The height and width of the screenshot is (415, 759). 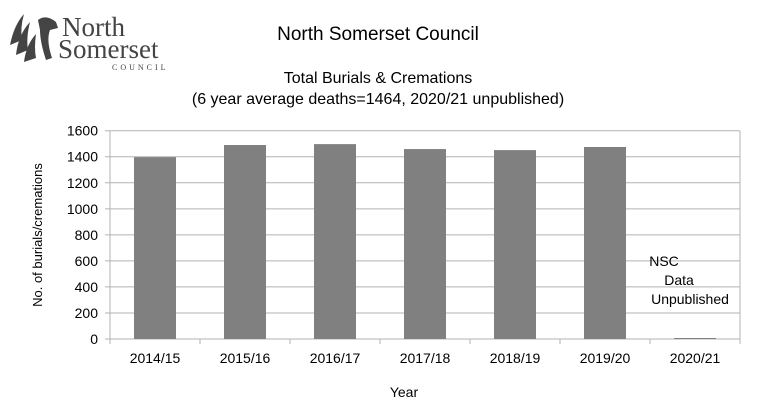 What do you see at coordinates (605, 358) in the screenshot?
I see `x-tick-label: 2019/20` at bounding box center [605, 358].